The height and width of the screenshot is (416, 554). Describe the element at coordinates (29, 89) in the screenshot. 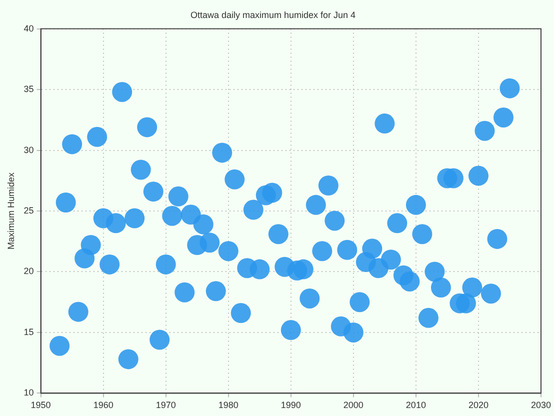

I see `y-tick-label: 35` at that location.